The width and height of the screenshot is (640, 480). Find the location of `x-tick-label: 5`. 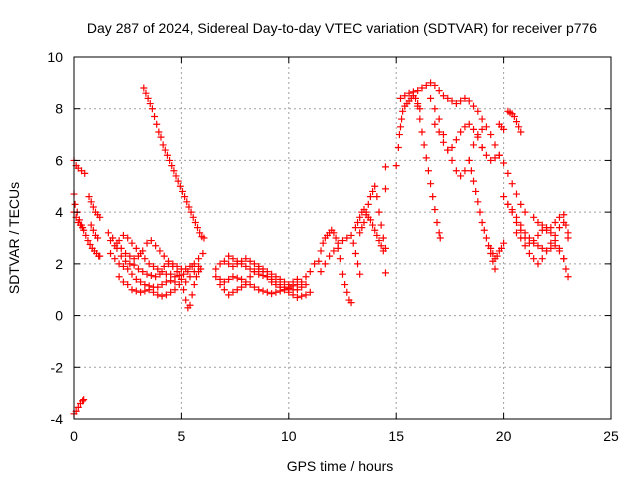

x-tick-label: 5 is located at coordinates (182, 436).